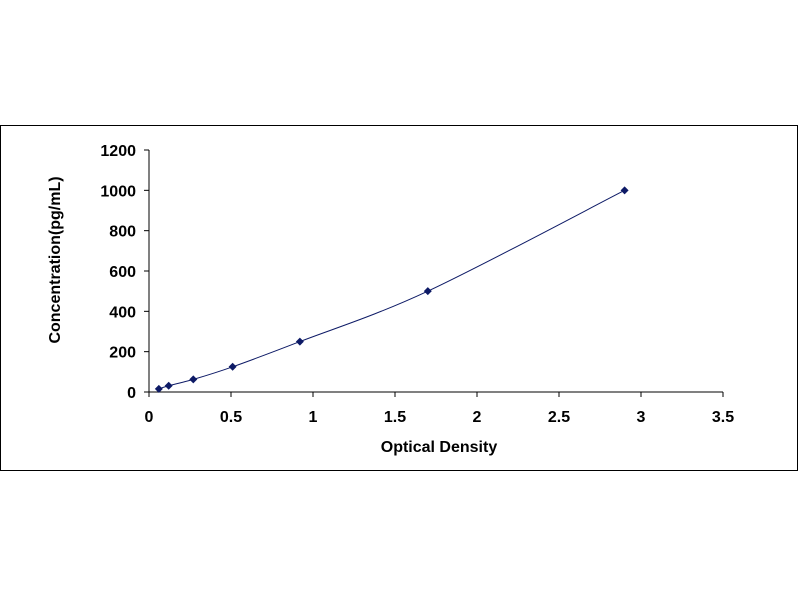 The width and height of the screenshot is (800, 600). I want to click on y-tick-label: 1200, so click(118, 151).